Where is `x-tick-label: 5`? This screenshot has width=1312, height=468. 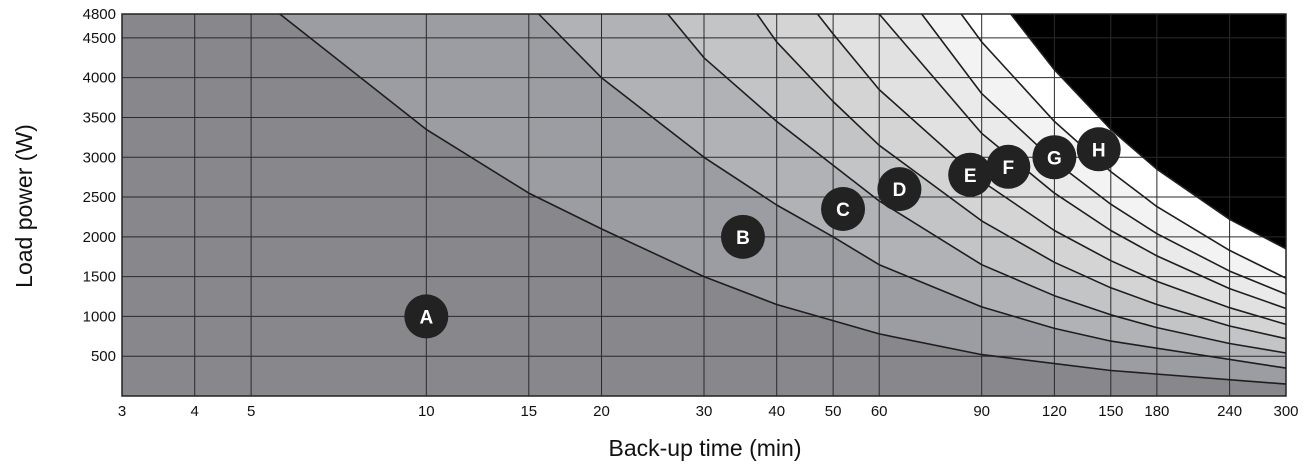
x-tick-label: 5 is located at coordinates (251, 411).